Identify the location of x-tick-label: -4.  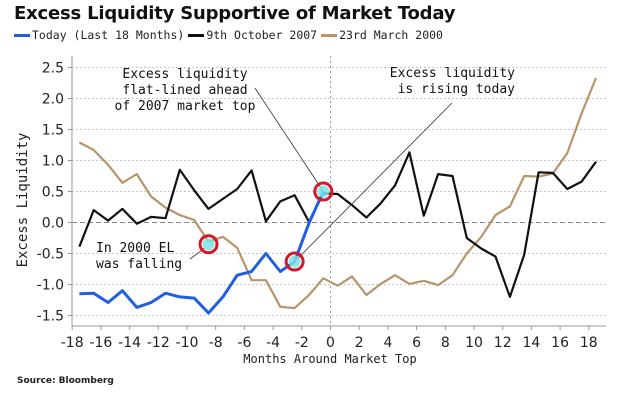
(273, 343).